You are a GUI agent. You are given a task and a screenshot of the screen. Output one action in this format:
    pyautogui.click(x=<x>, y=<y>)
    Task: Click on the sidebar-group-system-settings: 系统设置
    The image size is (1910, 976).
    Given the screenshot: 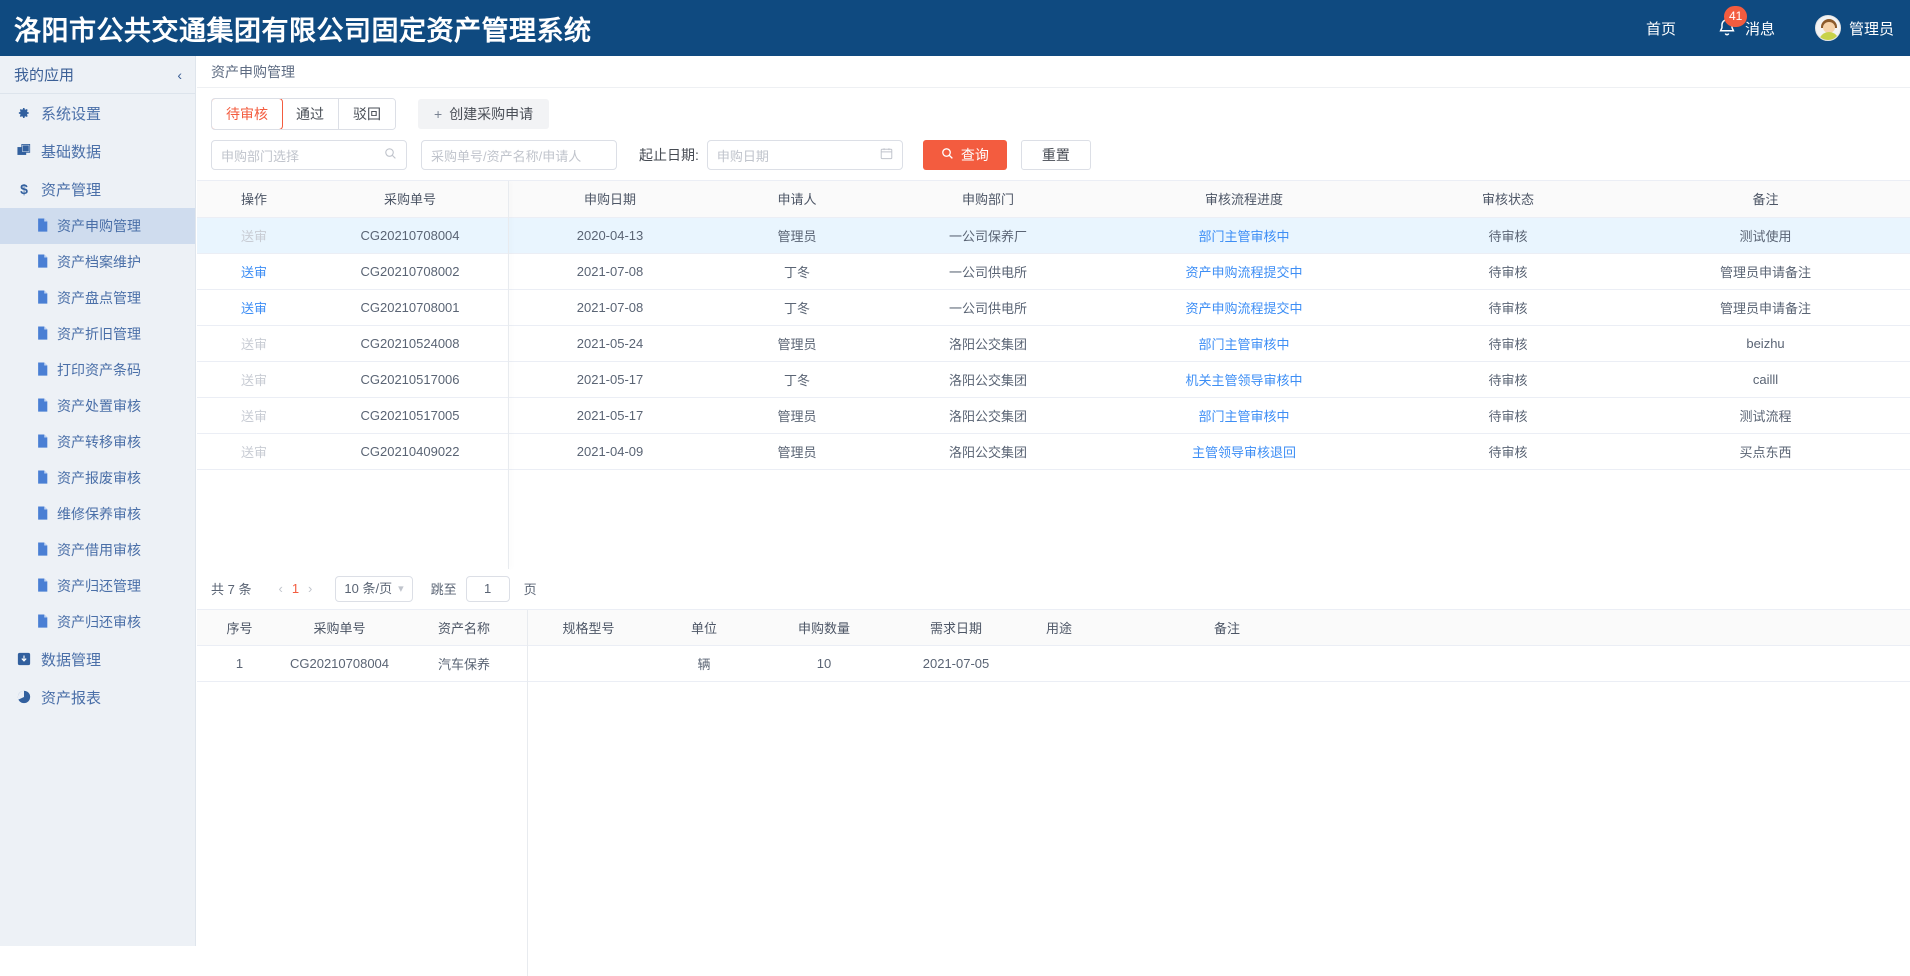 What is the action you would take?
    pyautogui.click(x=97, y=113)
    